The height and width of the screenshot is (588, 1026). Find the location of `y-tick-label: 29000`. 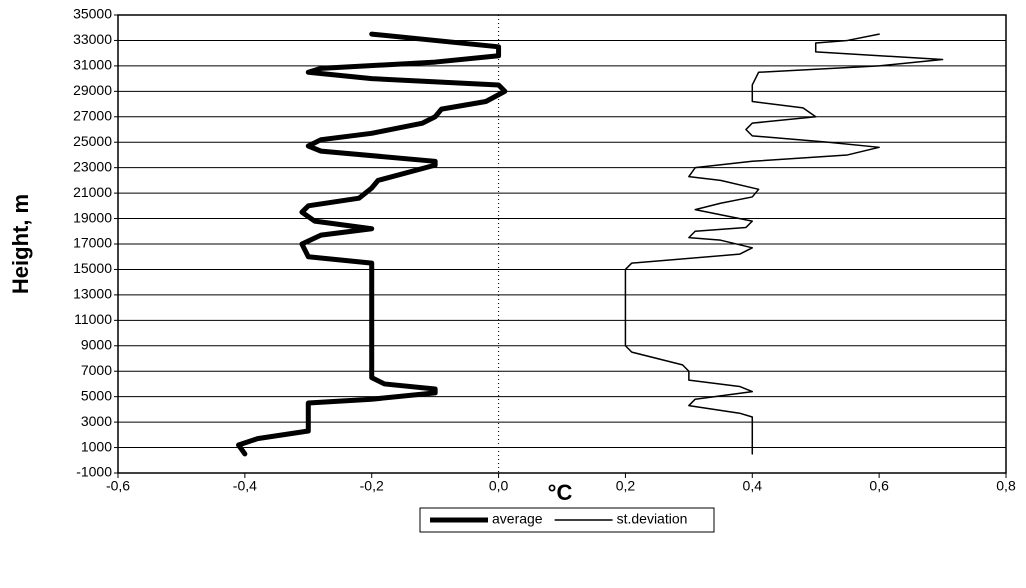

y-tick-label: 29000 is located at coordinates (92, 90).